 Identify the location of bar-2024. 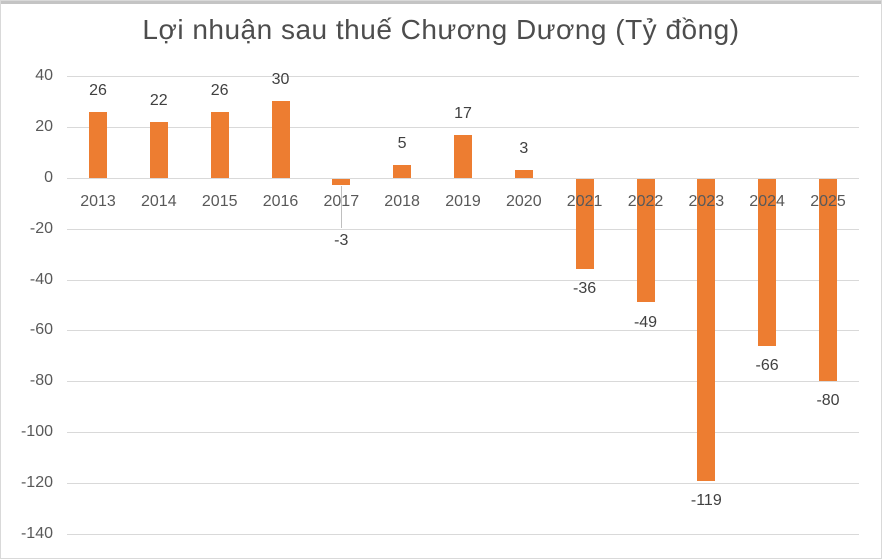
(767, 262).